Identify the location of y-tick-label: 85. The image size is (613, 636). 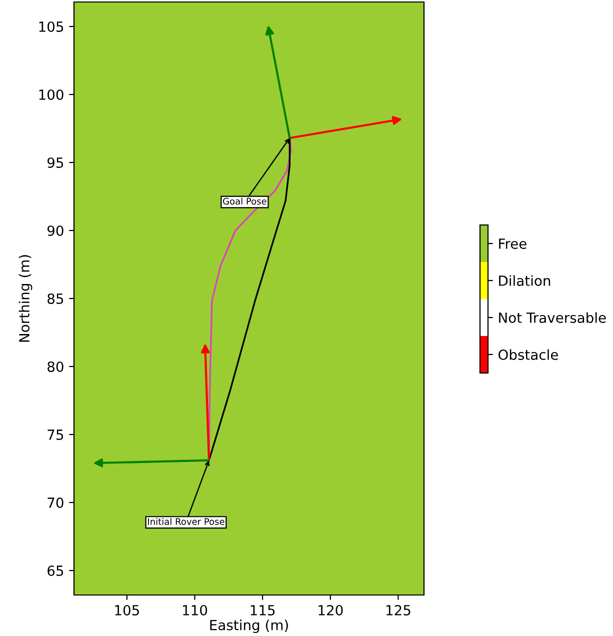
(56, 298).